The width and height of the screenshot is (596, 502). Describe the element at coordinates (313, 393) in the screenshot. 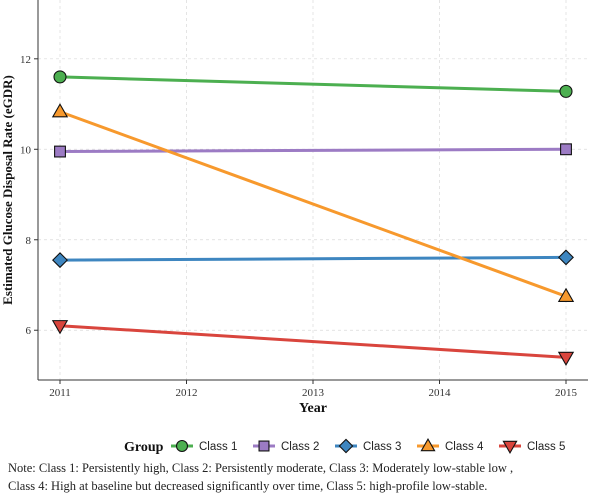

I see `x-tick-label: 2013` at that location.